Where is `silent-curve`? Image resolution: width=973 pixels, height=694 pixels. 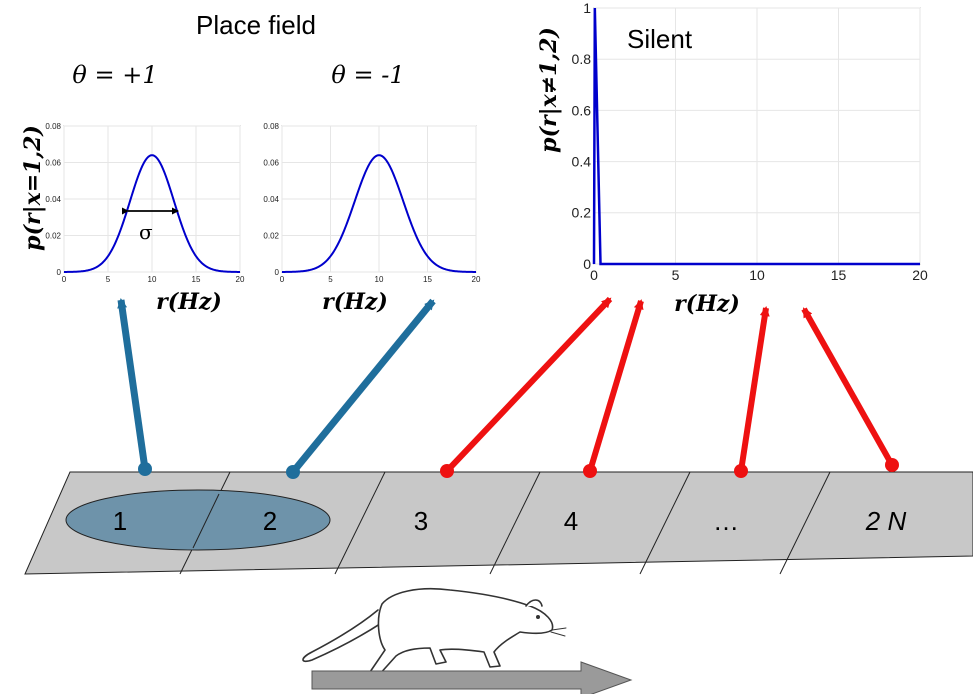
silent-curve is located at coordinates (756, 136).